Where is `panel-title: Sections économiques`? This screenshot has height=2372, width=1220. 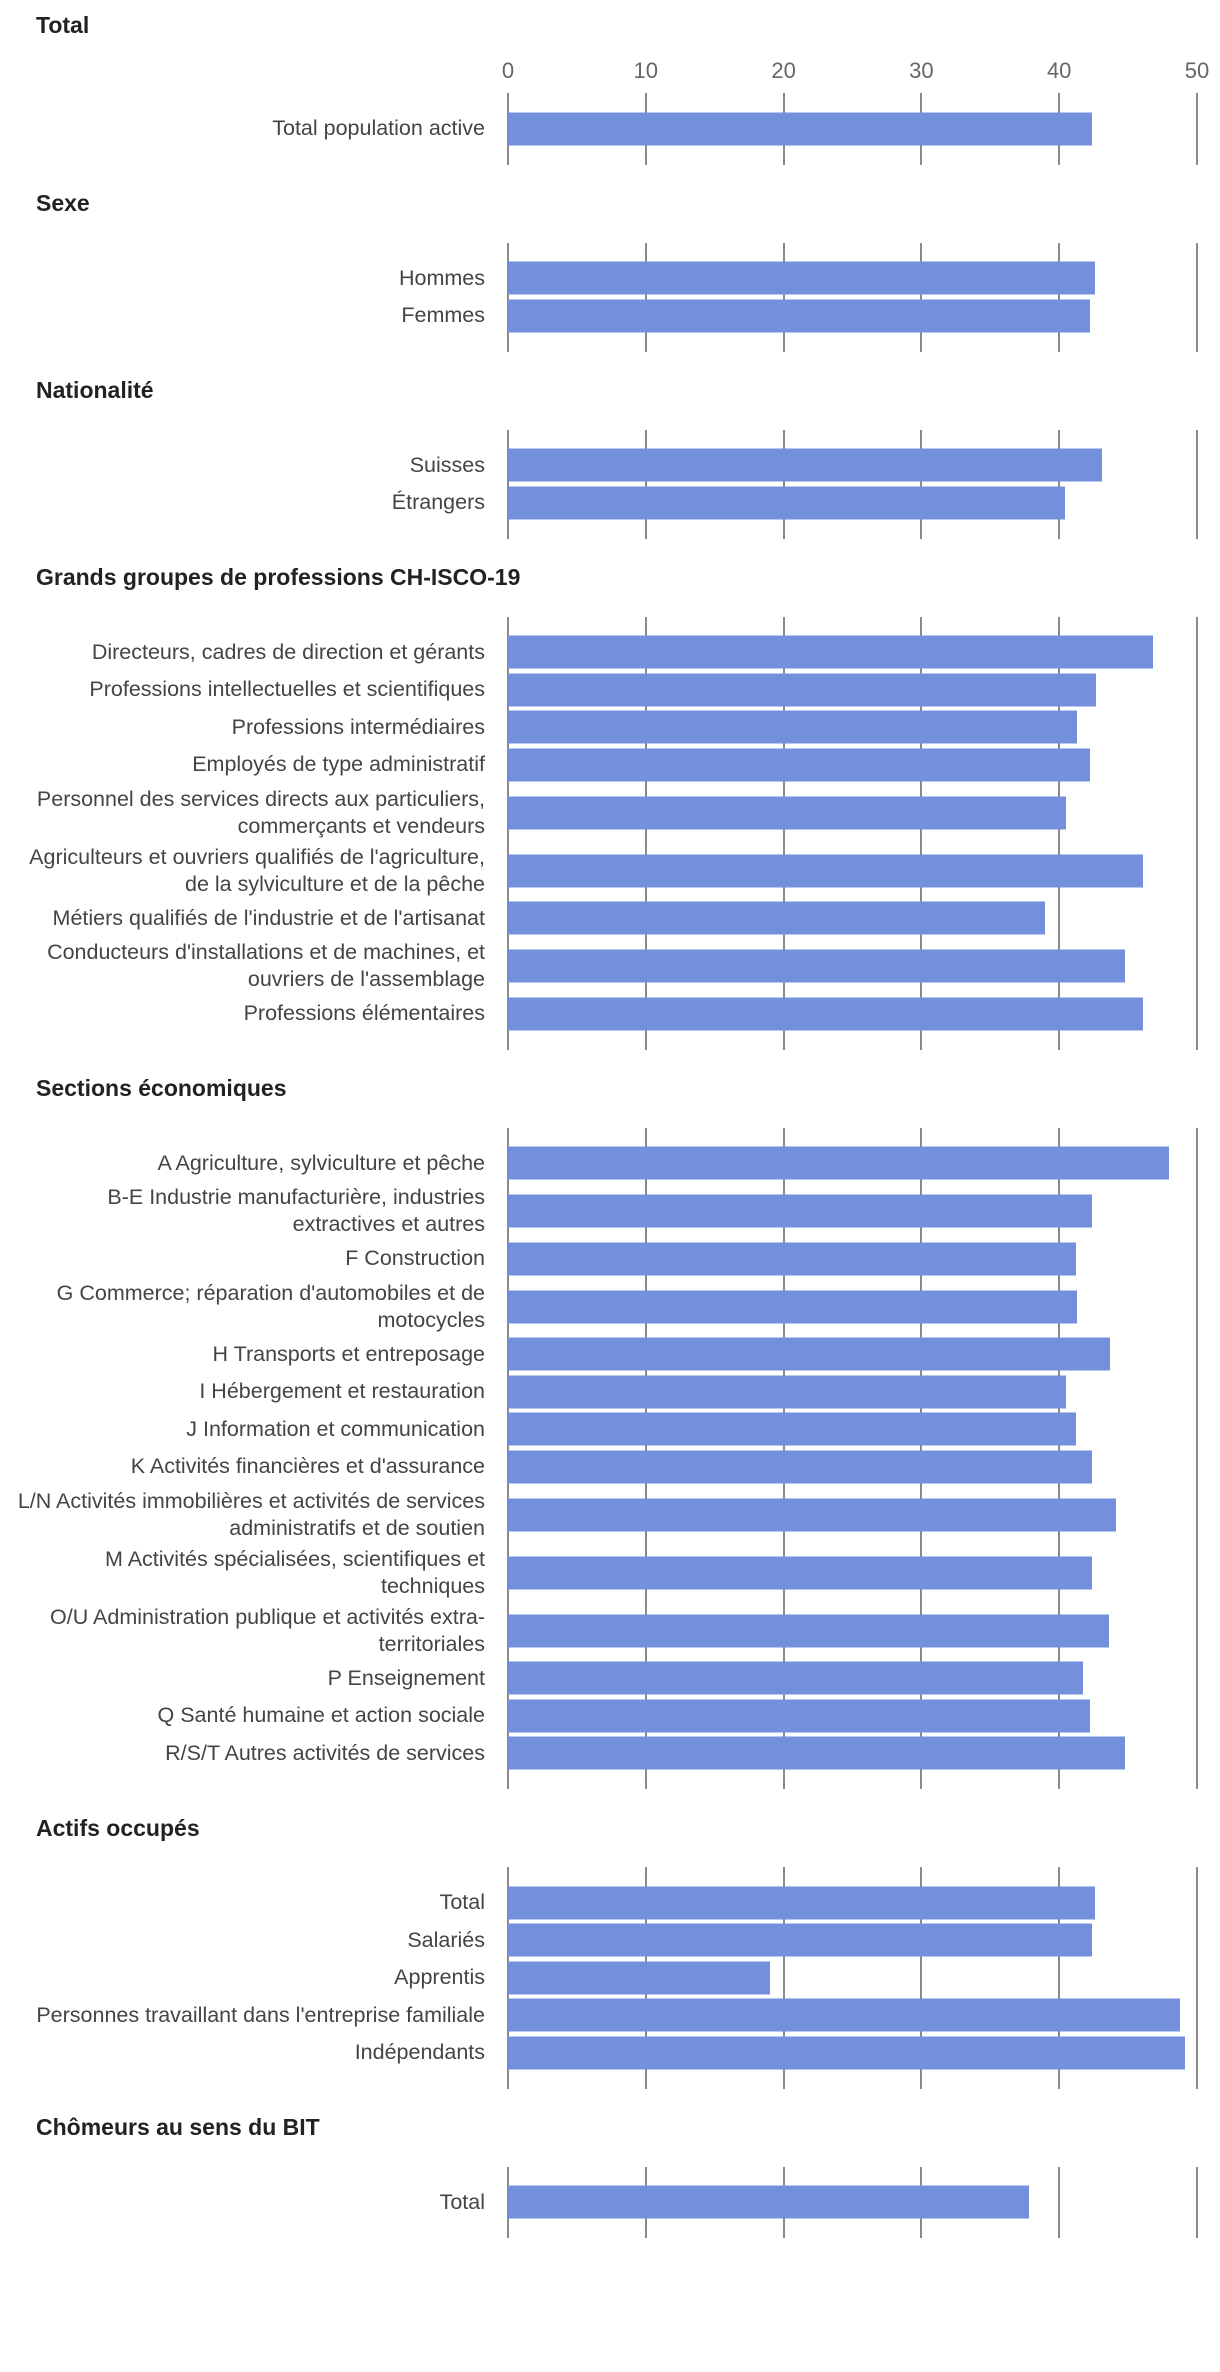 panel-title: Sections économiques is located at coordinates (161, 1088).